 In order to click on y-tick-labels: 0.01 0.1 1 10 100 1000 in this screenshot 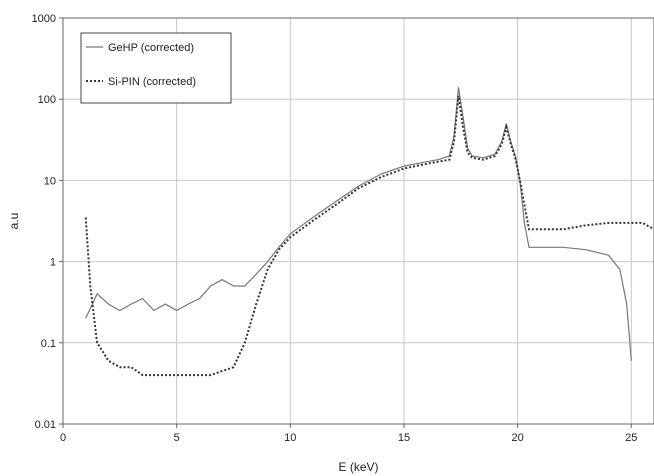, I will do `click(47, 222)`.